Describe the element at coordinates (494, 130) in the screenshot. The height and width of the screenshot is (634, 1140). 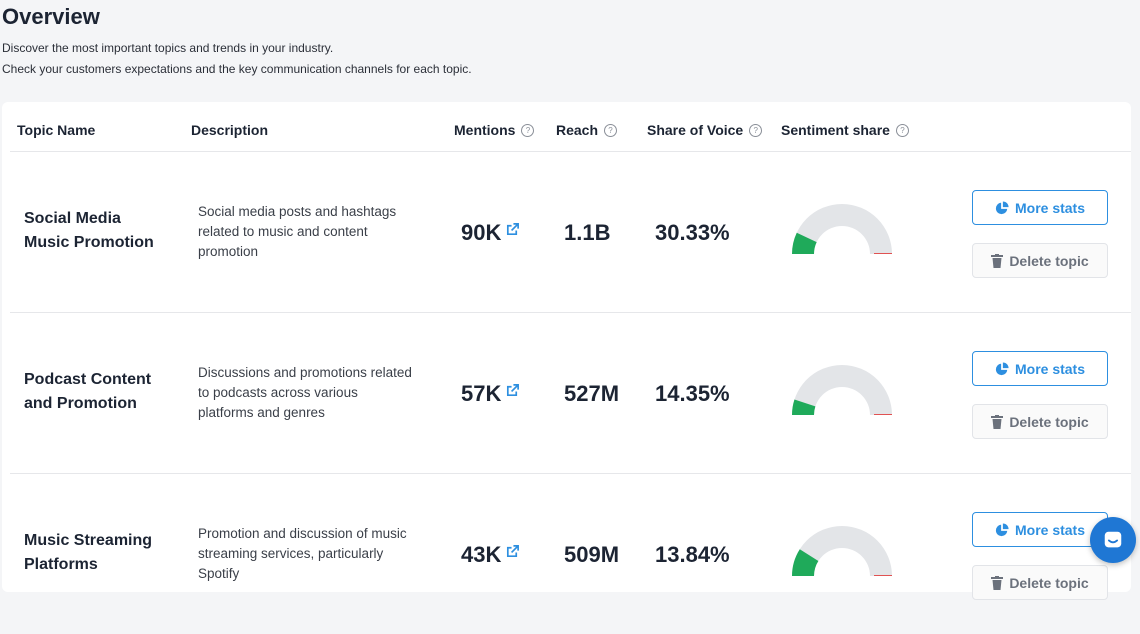
I see `column-header-mentions: Mentions?` at that location.